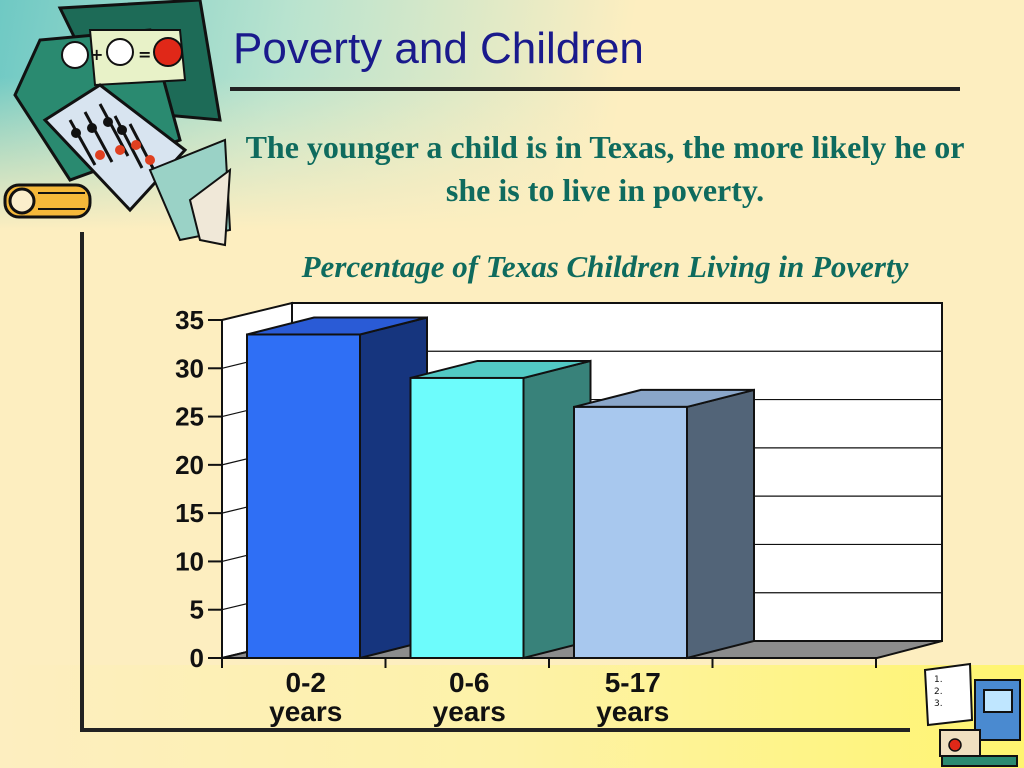 The image size is (1024, 768). What do you see at coordinates (306, 682) in the screenshot?
I see `x-tick-label: 0-2` at bounding box center [306, 682].